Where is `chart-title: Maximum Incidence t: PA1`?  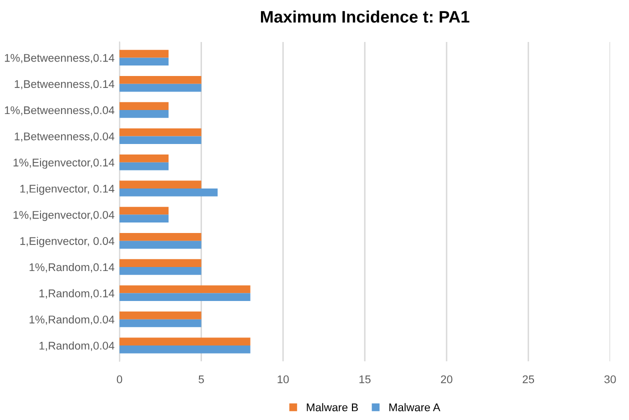 chart-title: Maximum Incidence t: PA1 is located at coordinates (365, 16).